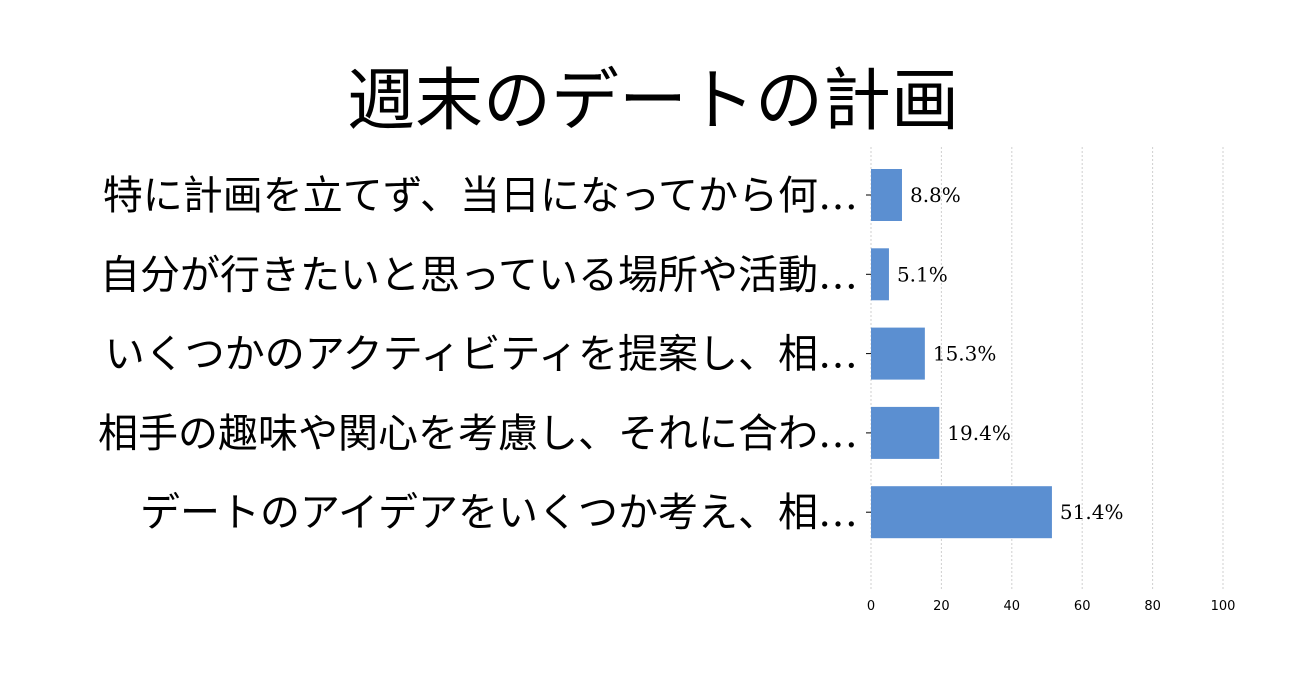 The height and width of the screenshot is (683, 1306). What do you see at coordinates (653, 101) in the screenshot?
I see `chart-title: 週末のデートの計画` at bounding box center [653, 101].